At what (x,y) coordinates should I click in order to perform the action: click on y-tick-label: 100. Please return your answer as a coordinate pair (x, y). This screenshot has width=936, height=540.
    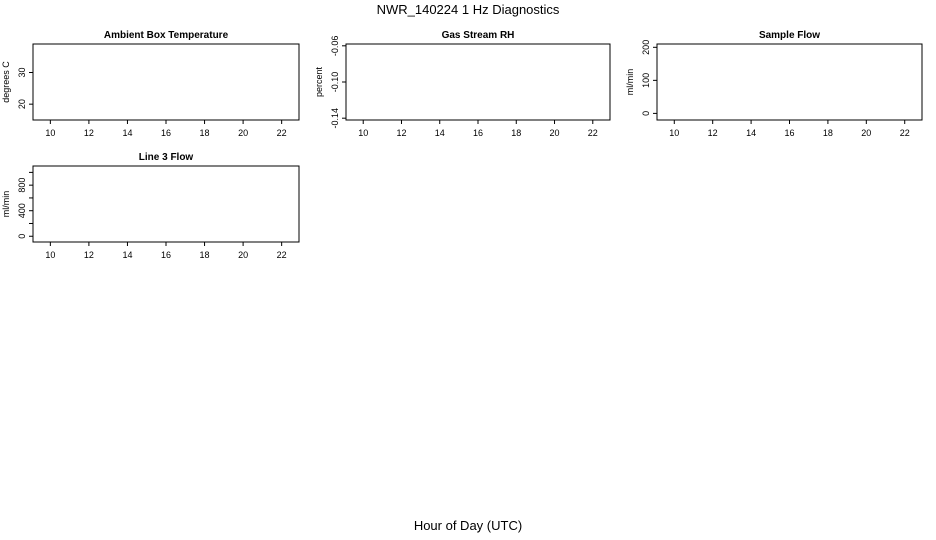
    Looking at the image, I should click on (646, 80).